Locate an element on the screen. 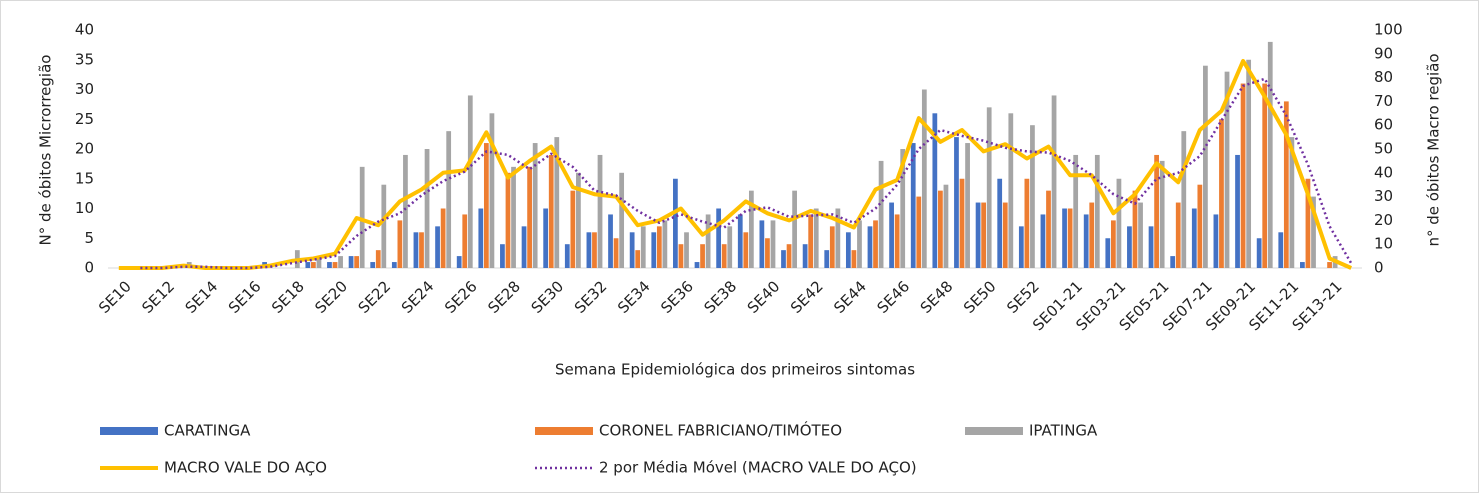  y2-axis-title: n° de óbitos Macro região is located at coordinates (1434, 149).